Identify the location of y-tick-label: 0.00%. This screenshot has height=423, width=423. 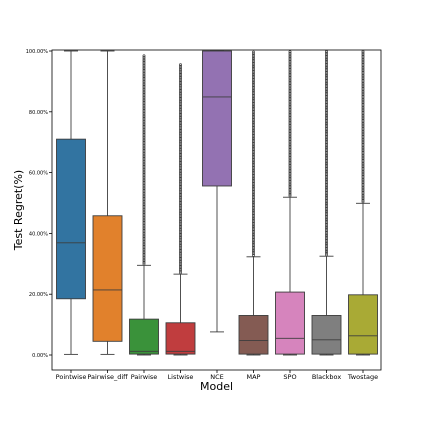
(40, 356).